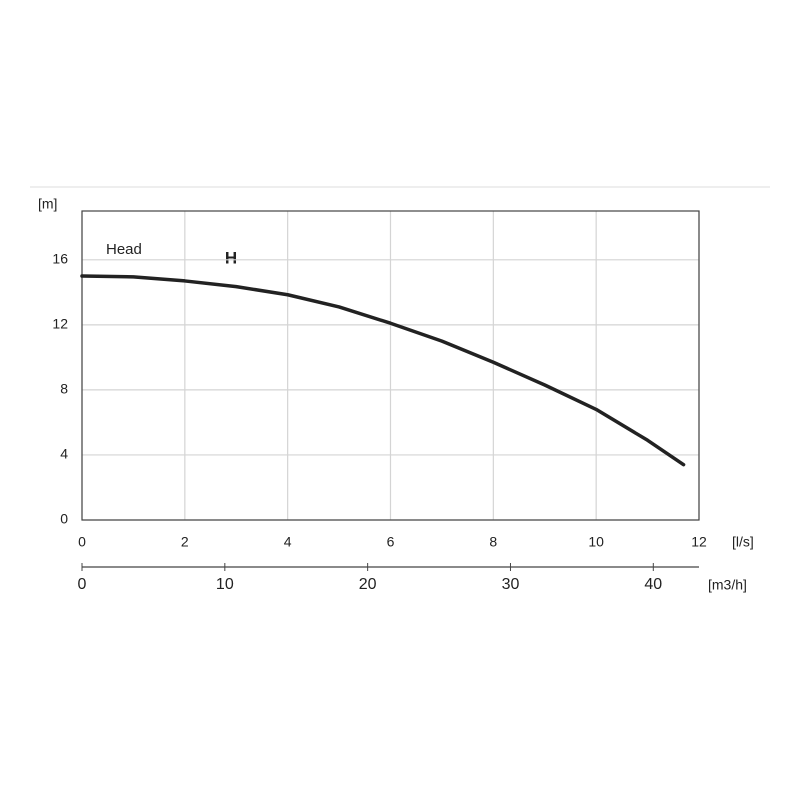  I want to click on x-axis-label: [l/s], so click(743, 542).